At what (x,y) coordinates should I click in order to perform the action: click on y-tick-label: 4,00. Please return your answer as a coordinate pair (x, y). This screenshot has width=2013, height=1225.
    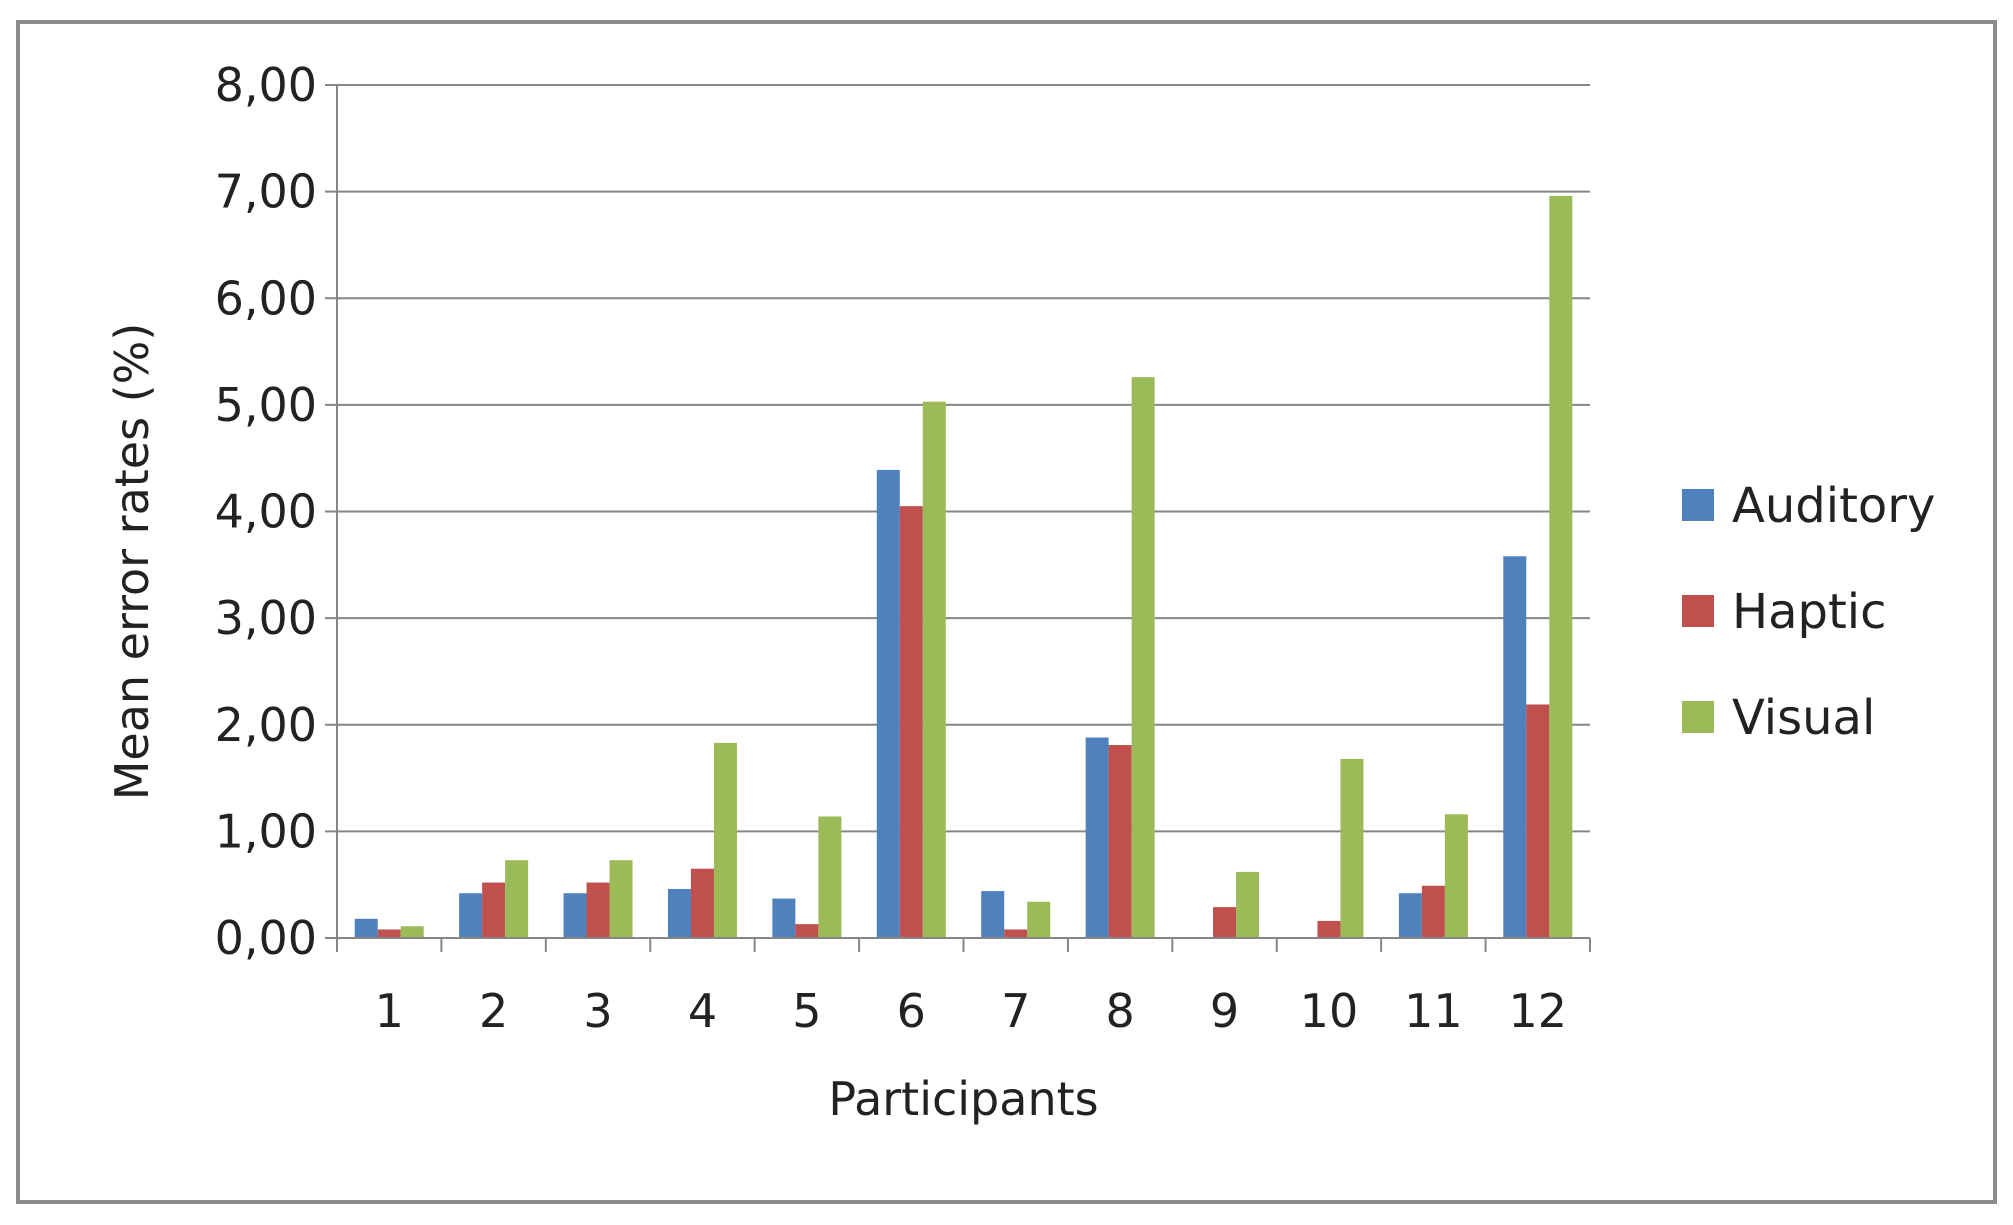
    Looking at the image, I should click on (266, 512).